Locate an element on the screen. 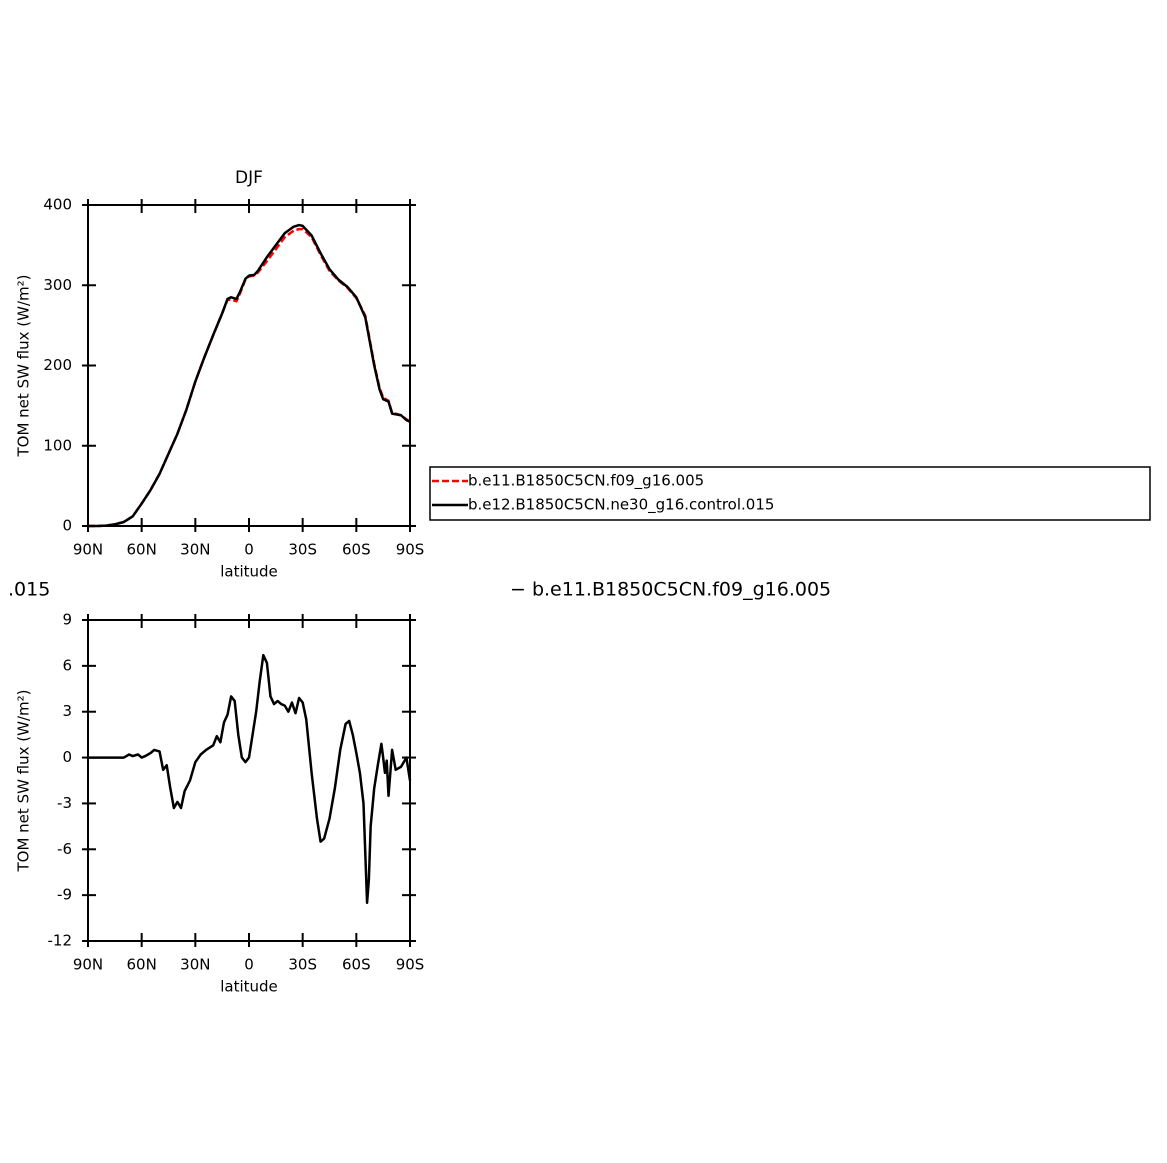 This screenshot has height=1163, width=1167. chart-title: DJF is located at coordinates (249, 178).